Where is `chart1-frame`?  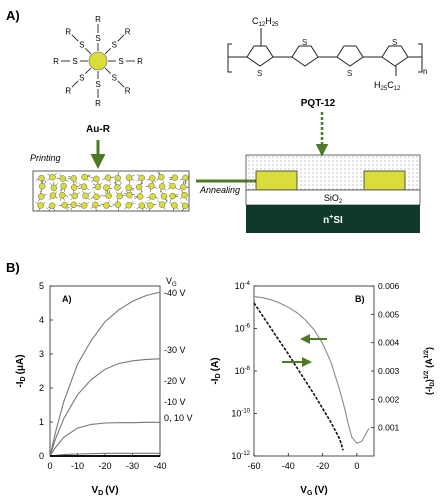 chart1-frame is located at coordinates (105, 371).